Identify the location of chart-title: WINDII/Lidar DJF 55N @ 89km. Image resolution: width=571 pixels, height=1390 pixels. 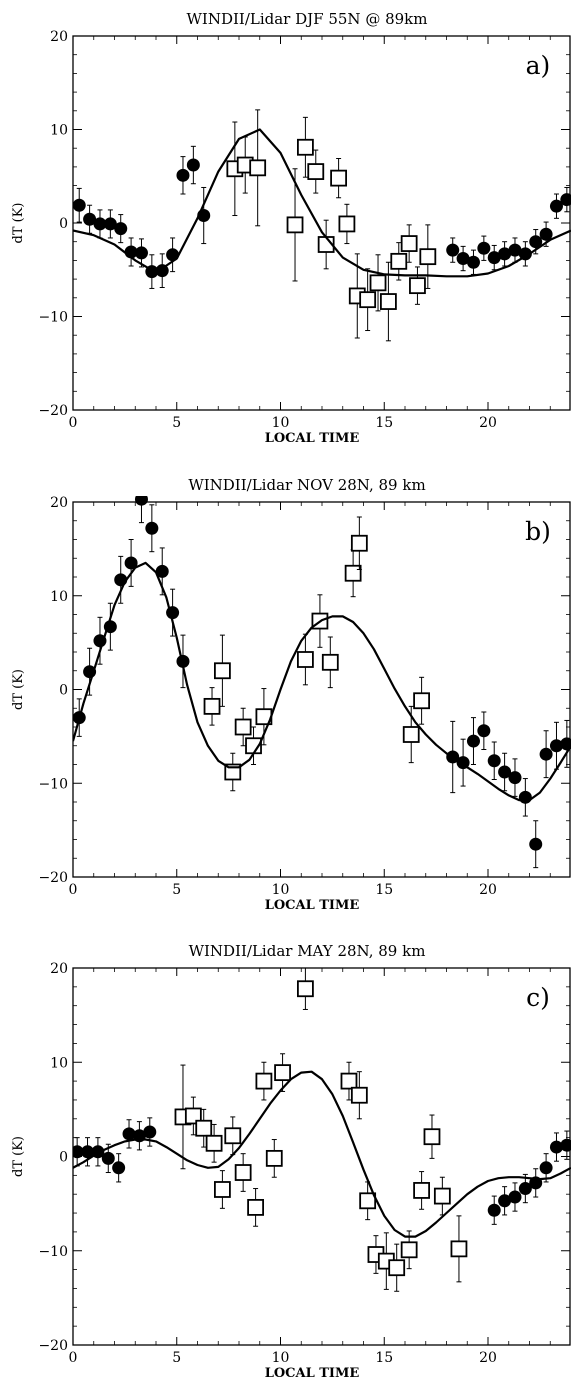
(306, 19).